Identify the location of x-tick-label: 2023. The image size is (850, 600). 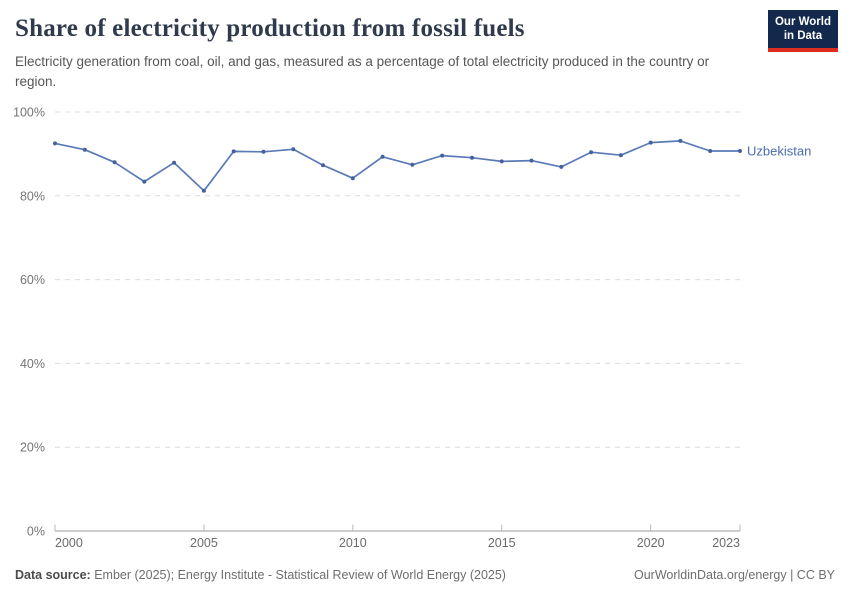
(726, 543).